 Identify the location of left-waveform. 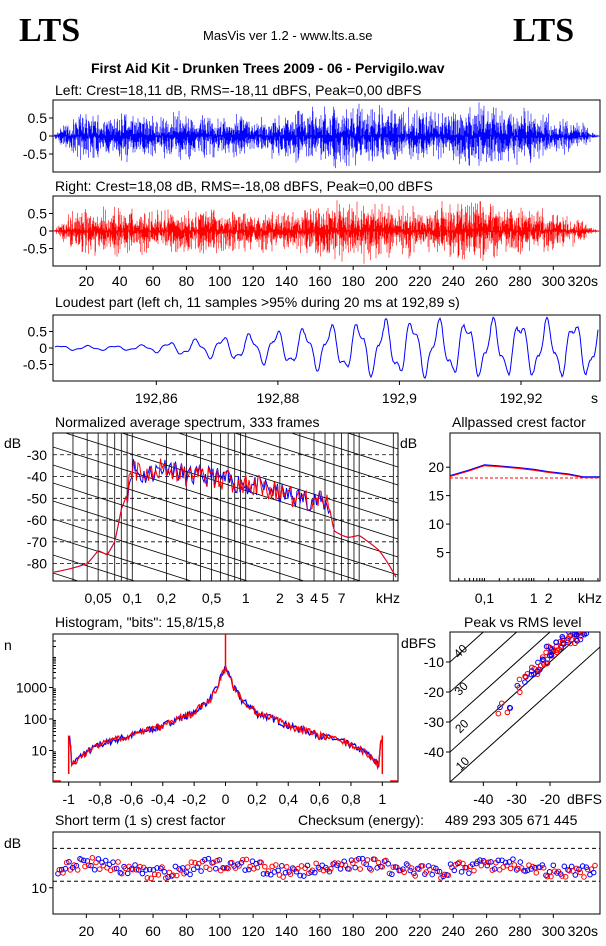
(326, 135).